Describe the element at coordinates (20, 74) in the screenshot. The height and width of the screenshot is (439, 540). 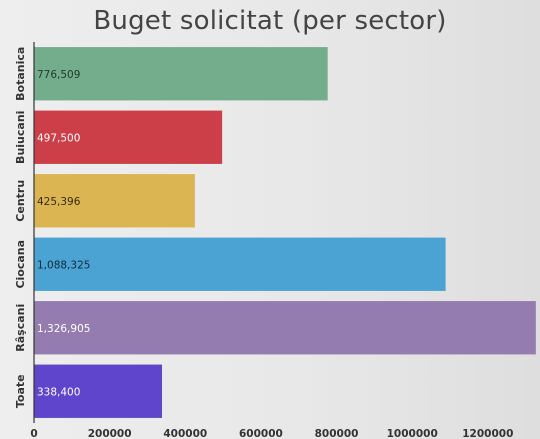
I see `category-label-0: Botanica` at that location.